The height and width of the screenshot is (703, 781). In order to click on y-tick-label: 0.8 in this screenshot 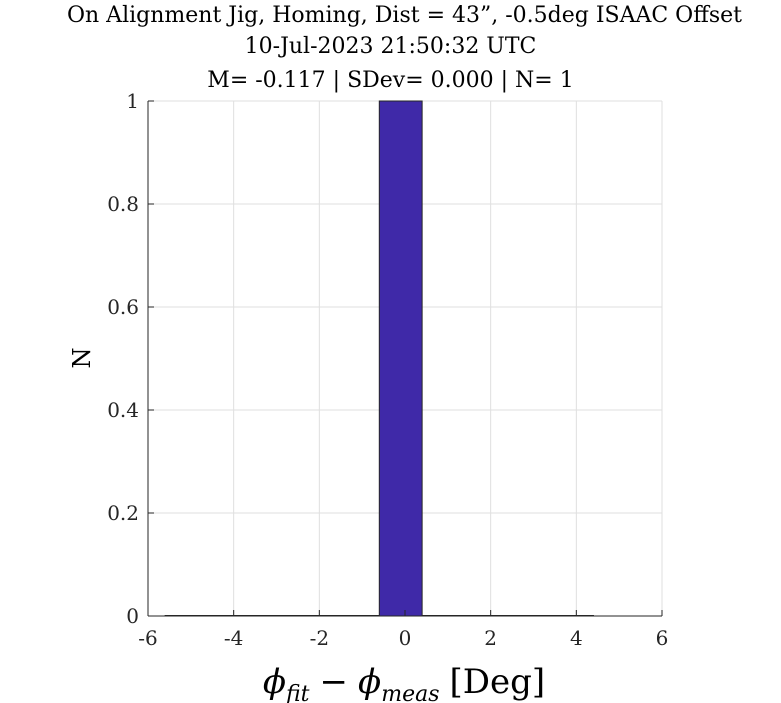, I will do `click(123, 204)`.